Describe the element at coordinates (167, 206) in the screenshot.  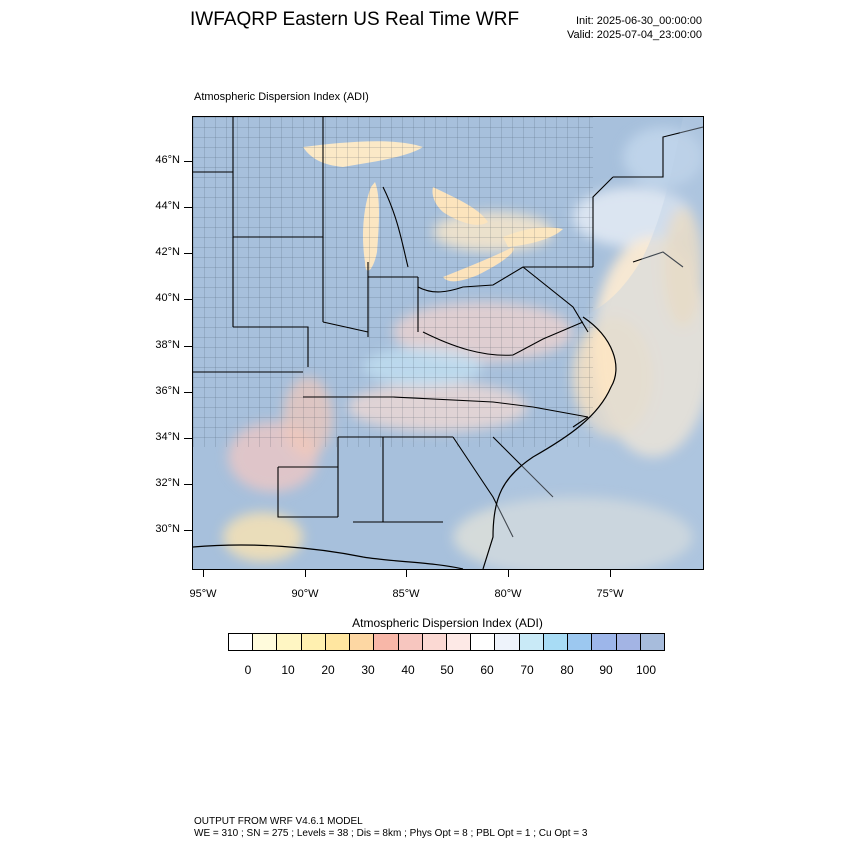
I see `lat-label: 44°N` at that location.